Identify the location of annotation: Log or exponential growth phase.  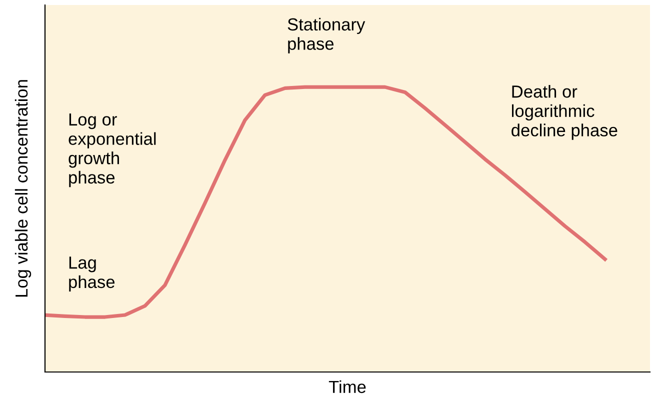
(112, 151).